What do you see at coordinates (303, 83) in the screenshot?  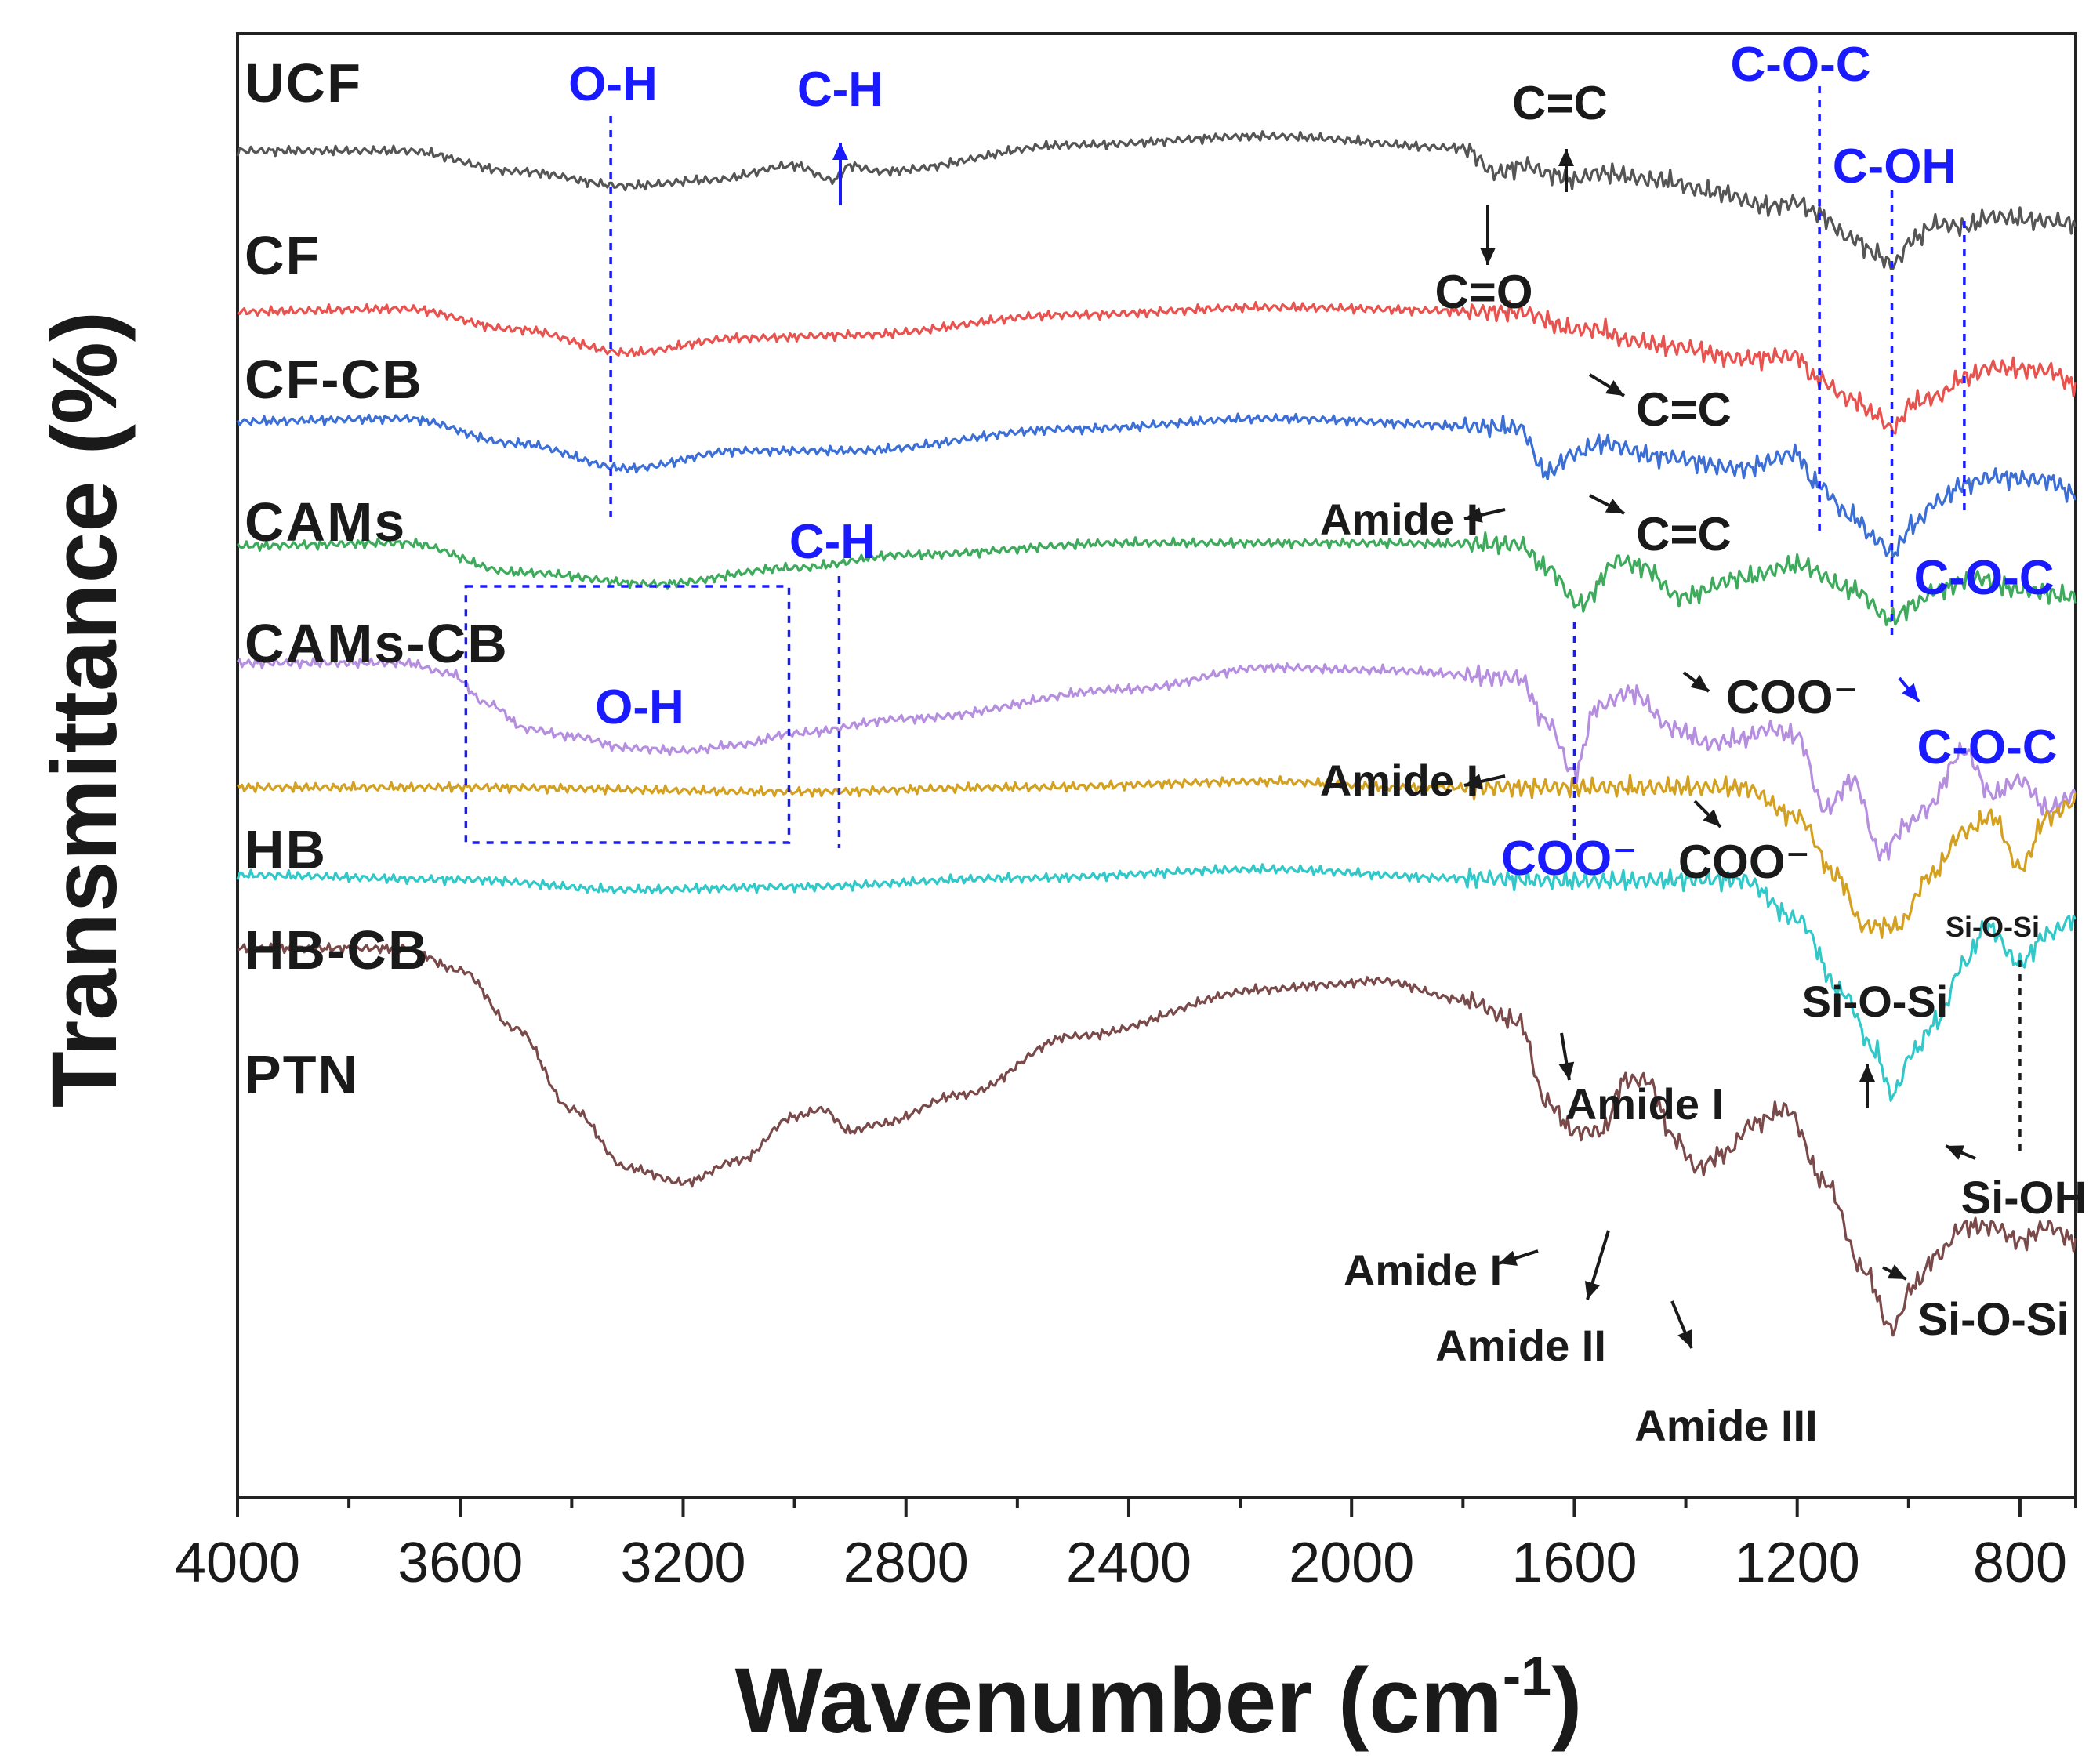 I see `series-label-ucf: UCF` at bounding box center [303, 83].